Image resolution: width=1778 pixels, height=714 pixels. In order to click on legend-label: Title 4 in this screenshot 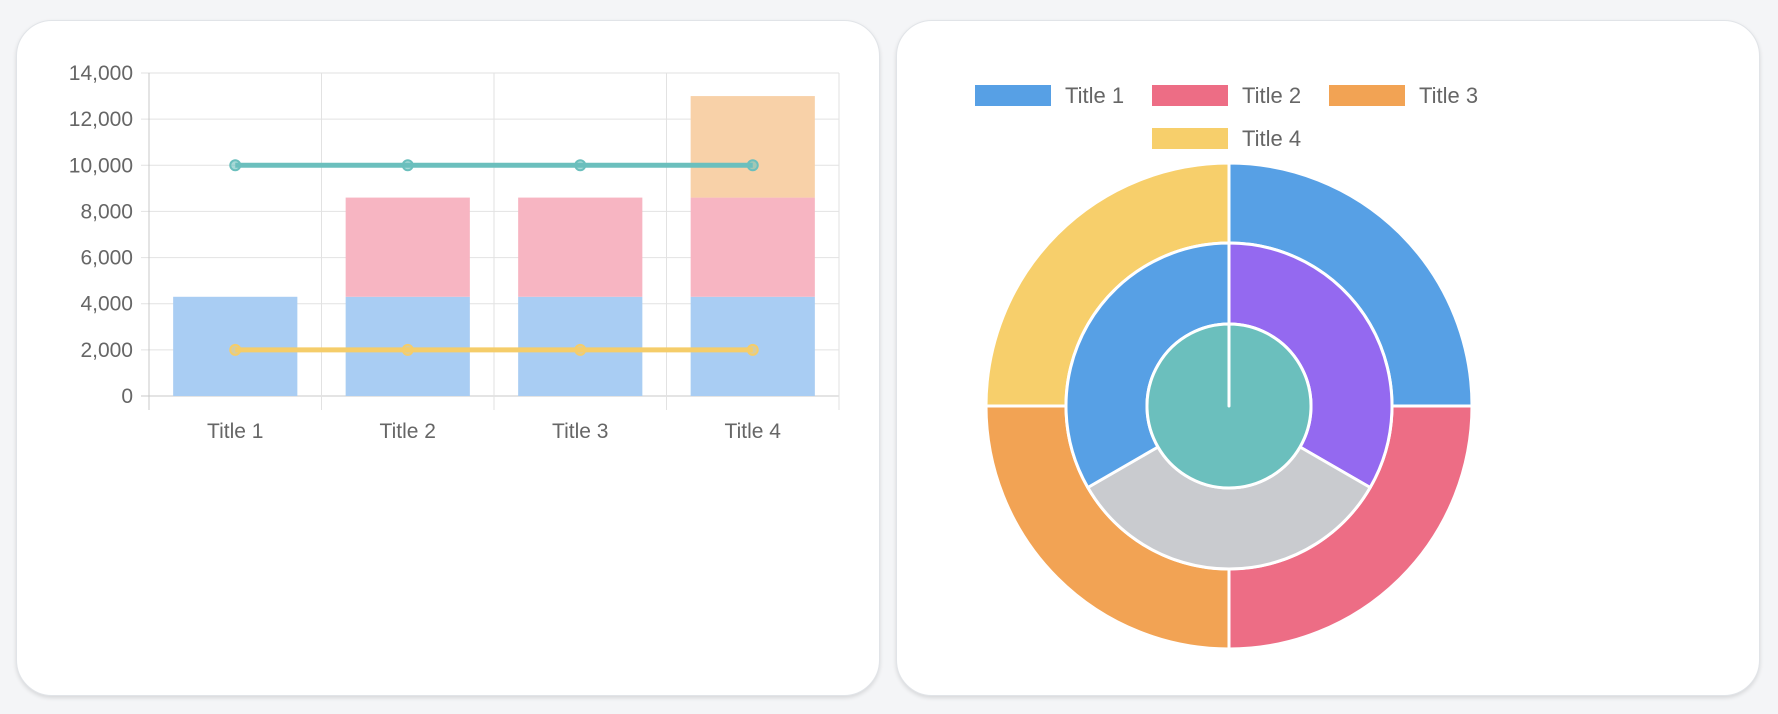, I will do `click(1271, 138)`.